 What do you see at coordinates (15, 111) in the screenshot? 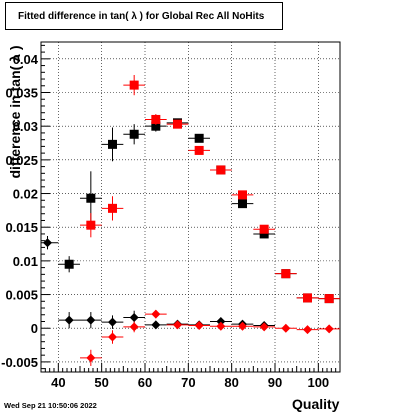
I see `y-axis-label: difference in tan( λ )` at bounding box center [15, 111].